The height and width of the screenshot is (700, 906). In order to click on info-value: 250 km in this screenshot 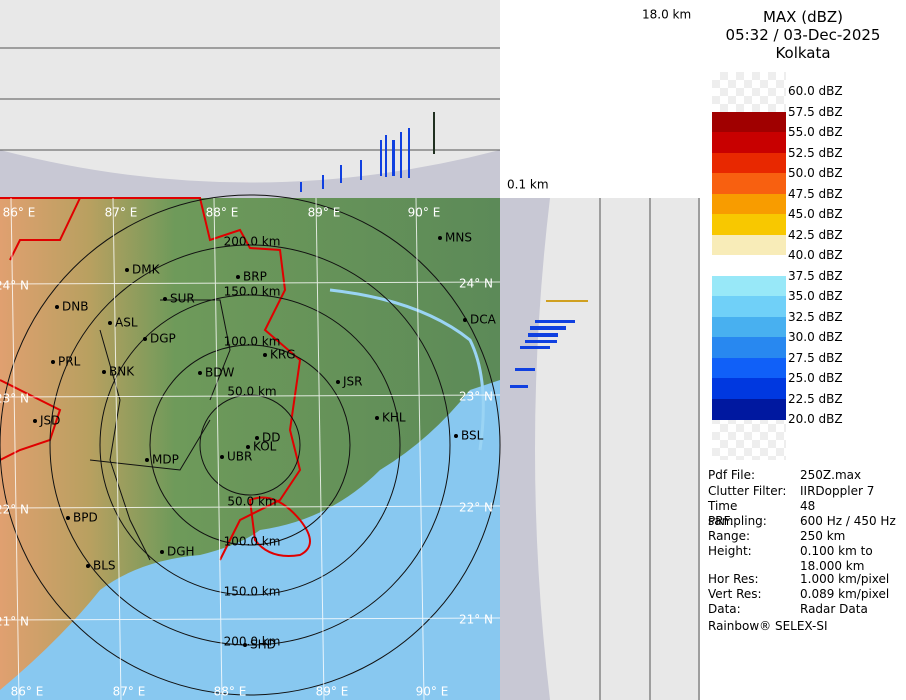, I will do `click(852, 536)`.